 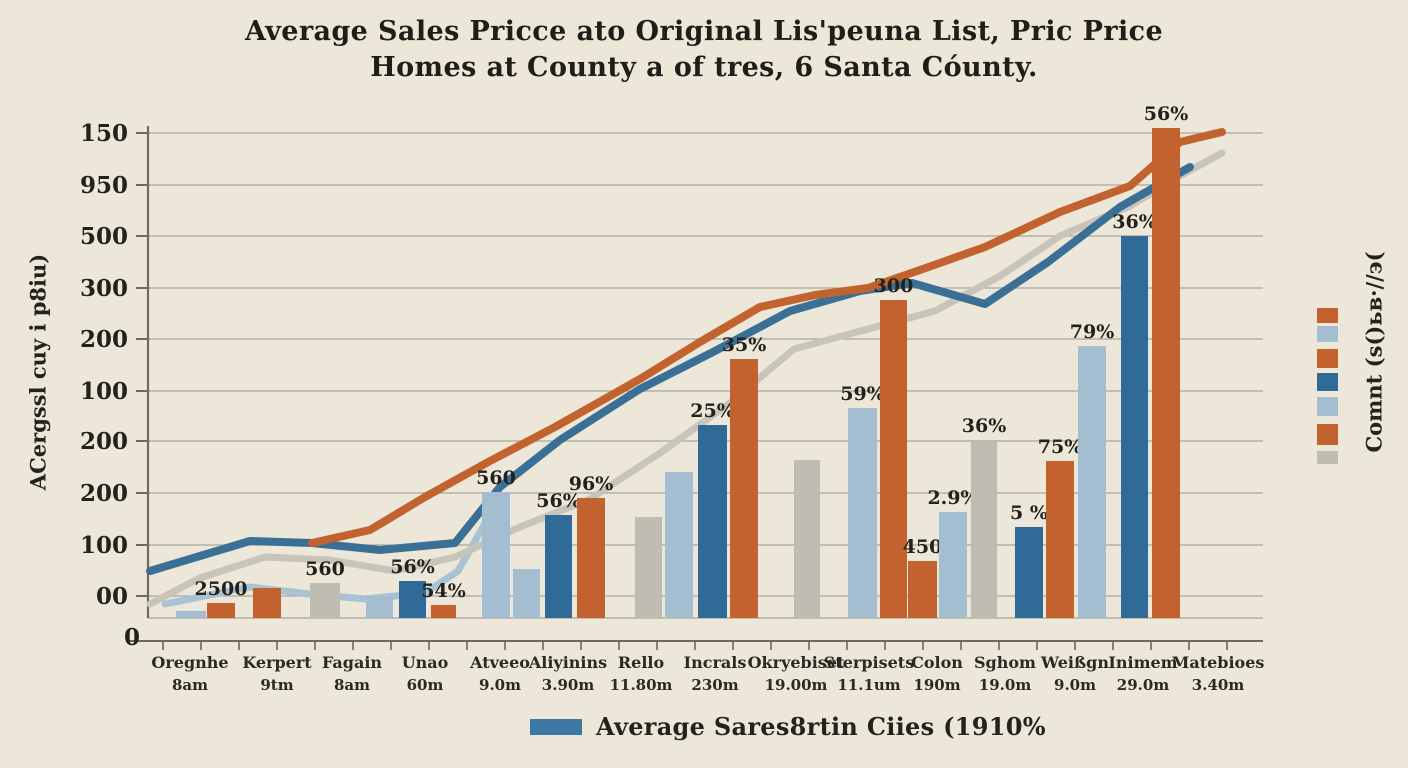 I want to click on x-category-value: 3.40m, so click(x=1218, y=685).